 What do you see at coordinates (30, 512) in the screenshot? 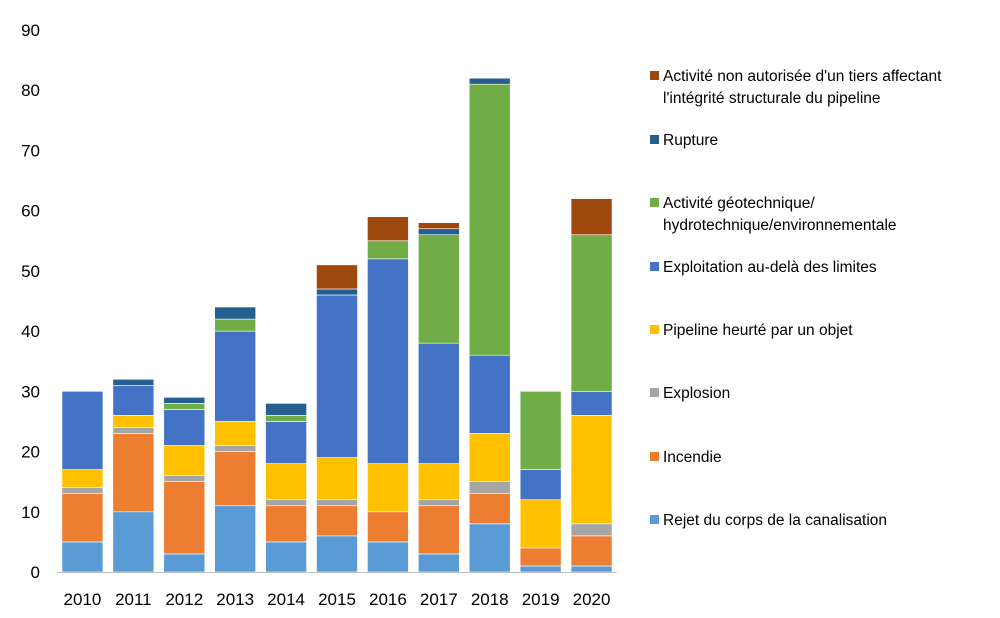
I see `y-tick-label: 10` at bounding box center [30, 512].